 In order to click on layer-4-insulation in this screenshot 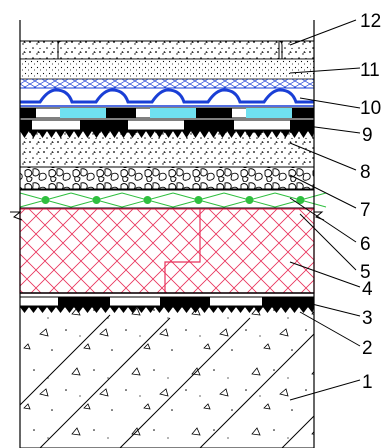, I will do `click(167, 251)`.